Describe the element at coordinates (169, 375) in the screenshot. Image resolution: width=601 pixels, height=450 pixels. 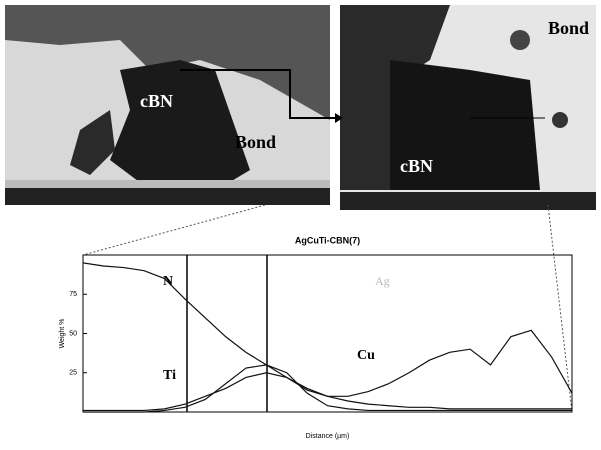
I see `series-label: Ti` at that location.